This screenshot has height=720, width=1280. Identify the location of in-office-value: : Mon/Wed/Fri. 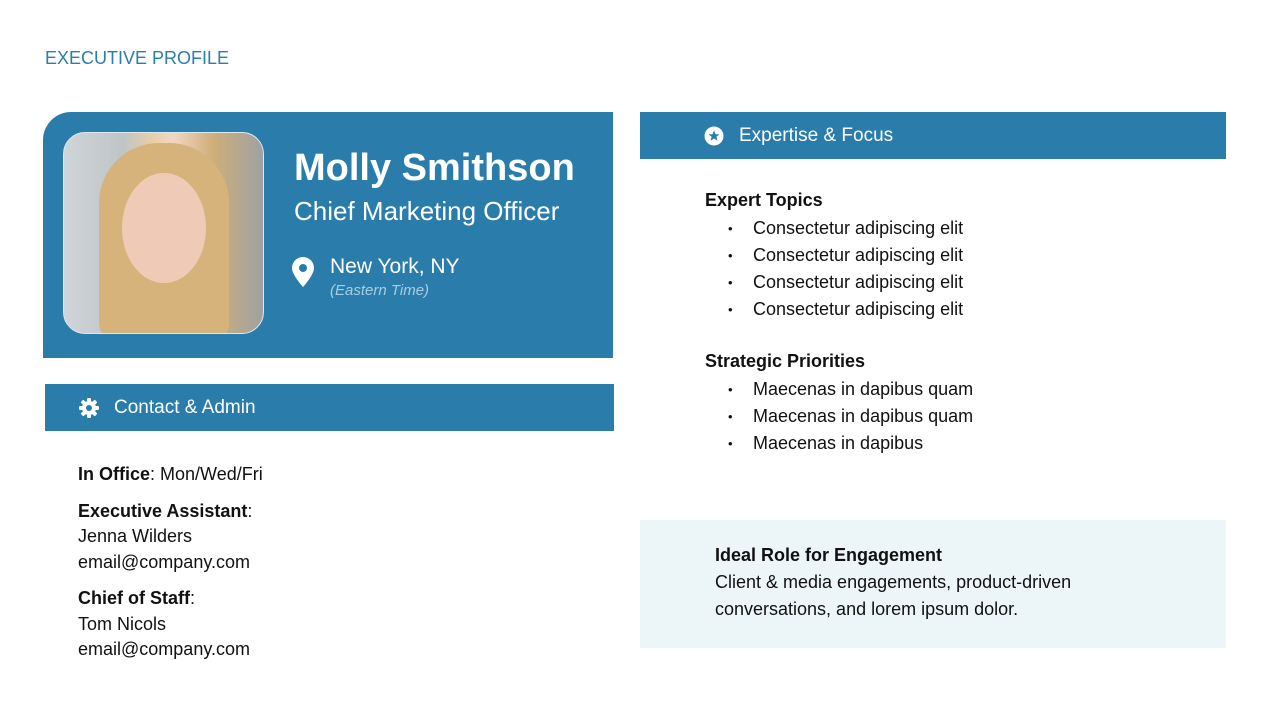
(206, 474).